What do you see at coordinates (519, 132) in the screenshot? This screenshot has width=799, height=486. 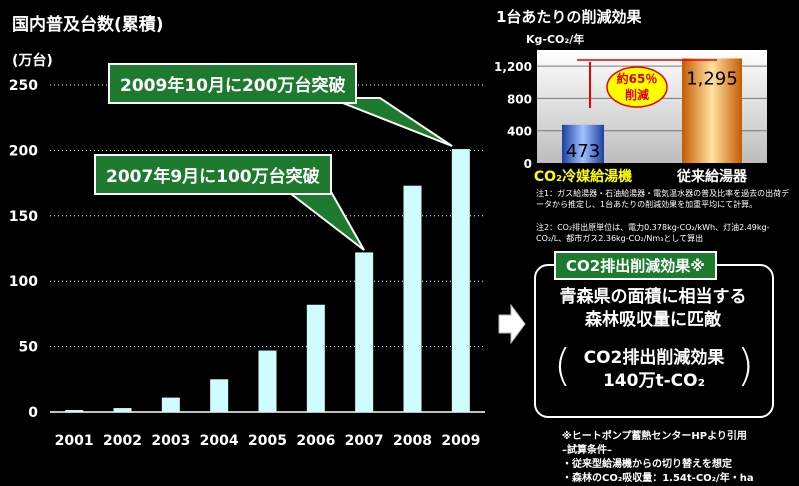 I see `reduction-y-tick-label: 400` at bounding box center [519, 132].